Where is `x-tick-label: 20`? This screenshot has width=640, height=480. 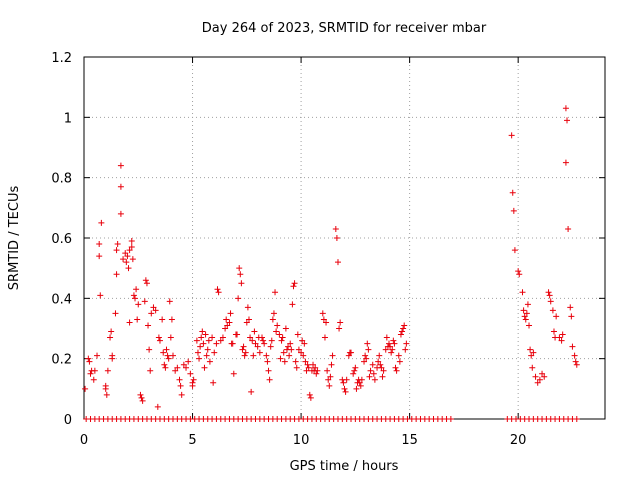
x-tick-label: 20 is located at coordinates (518, 440).